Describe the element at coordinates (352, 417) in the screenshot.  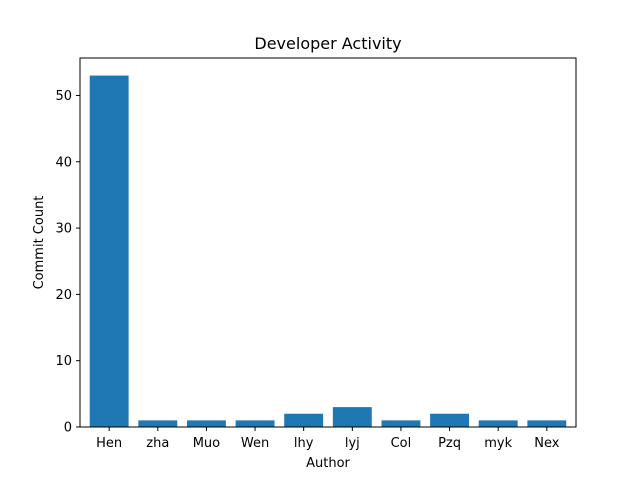
I see `bar-lyj` at that location.